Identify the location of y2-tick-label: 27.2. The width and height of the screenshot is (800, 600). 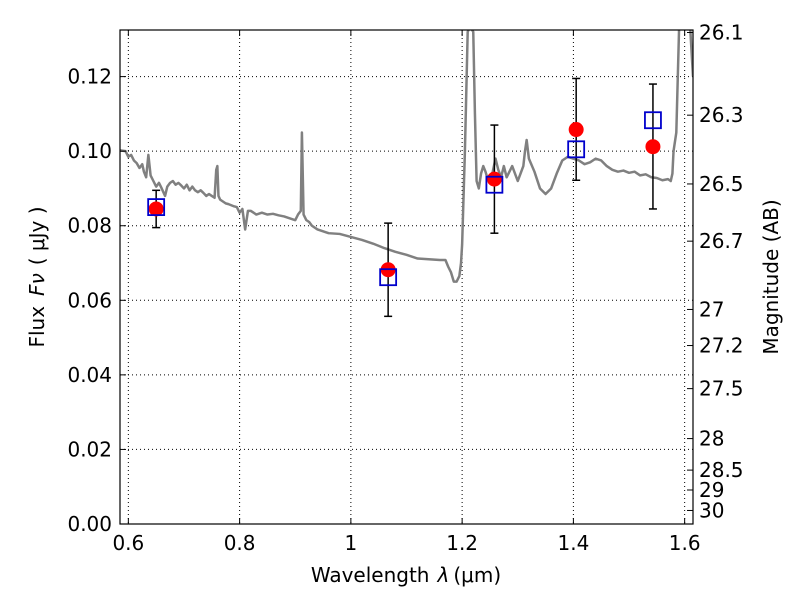
(721, 346).